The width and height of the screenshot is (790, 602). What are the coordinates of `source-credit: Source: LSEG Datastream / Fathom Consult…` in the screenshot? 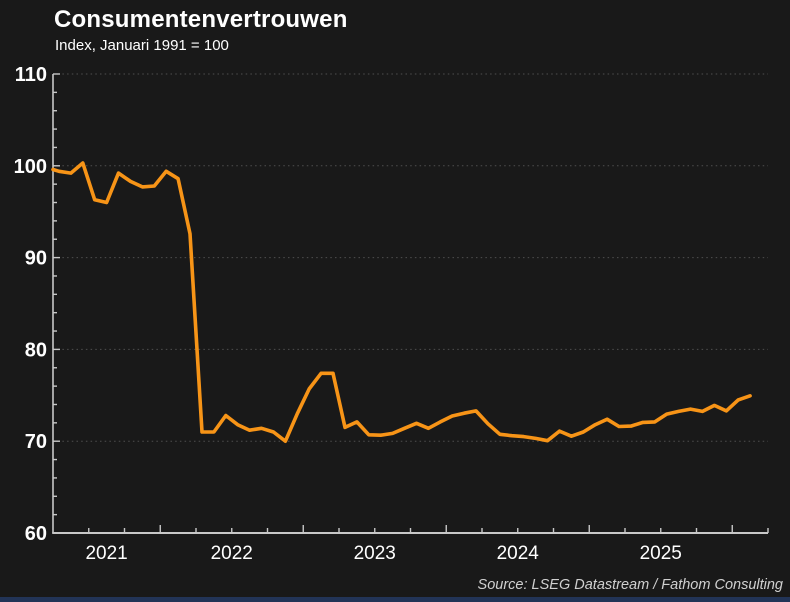 It's located at (630, 585).